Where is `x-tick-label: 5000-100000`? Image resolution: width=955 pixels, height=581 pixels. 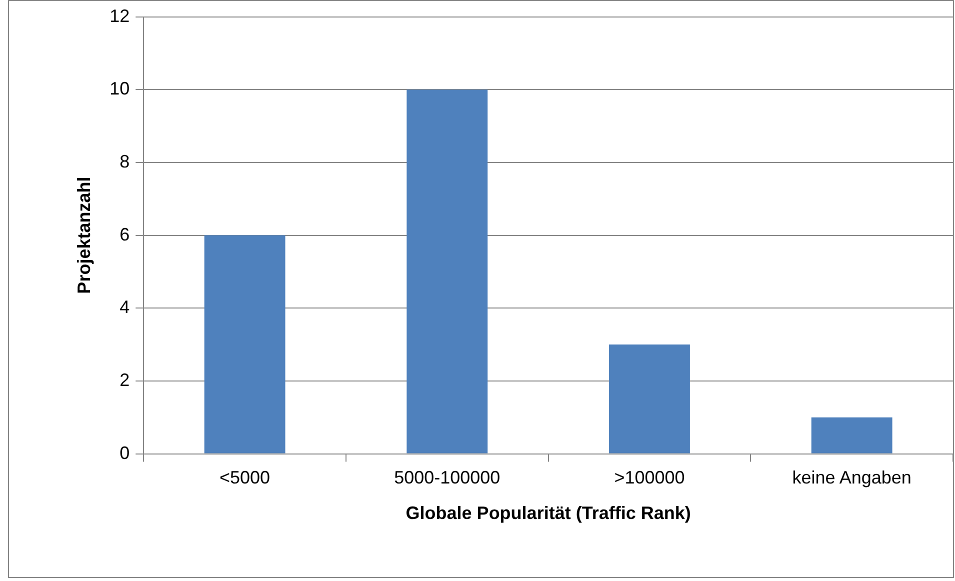
x-tick-label: 5000-100000 is located at coordinates (447, 478).